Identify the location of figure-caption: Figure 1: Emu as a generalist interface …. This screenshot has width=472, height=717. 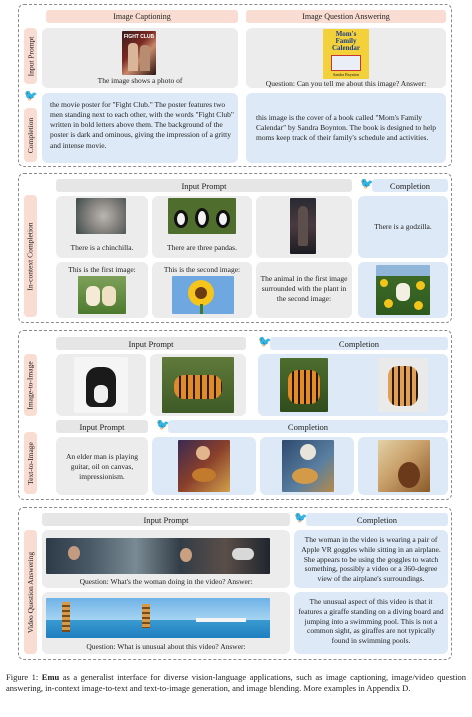
(236, 683).